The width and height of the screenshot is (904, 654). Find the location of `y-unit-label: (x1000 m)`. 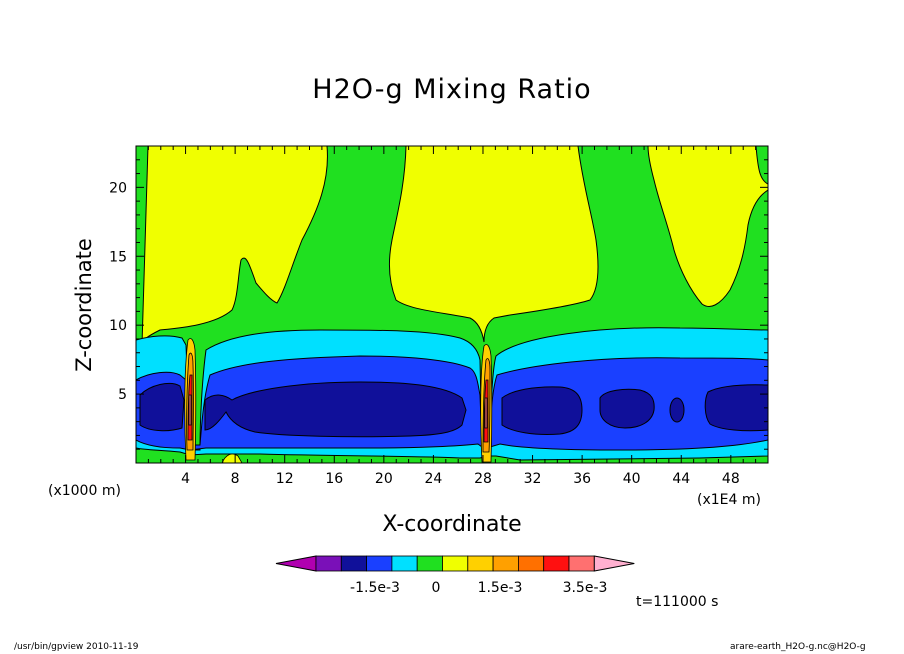

y-unit-label: (x1000 m) is located at coordinates (84, 491).